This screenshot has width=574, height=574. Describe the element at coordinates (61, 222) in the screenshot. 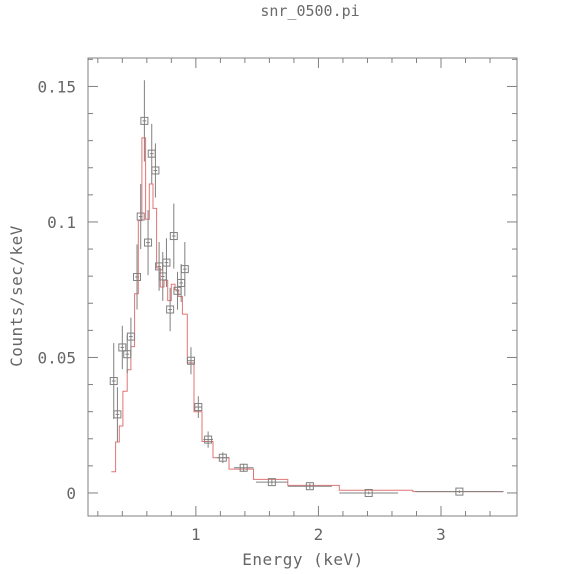

I see `y-tick-label: 0.1` at that location.